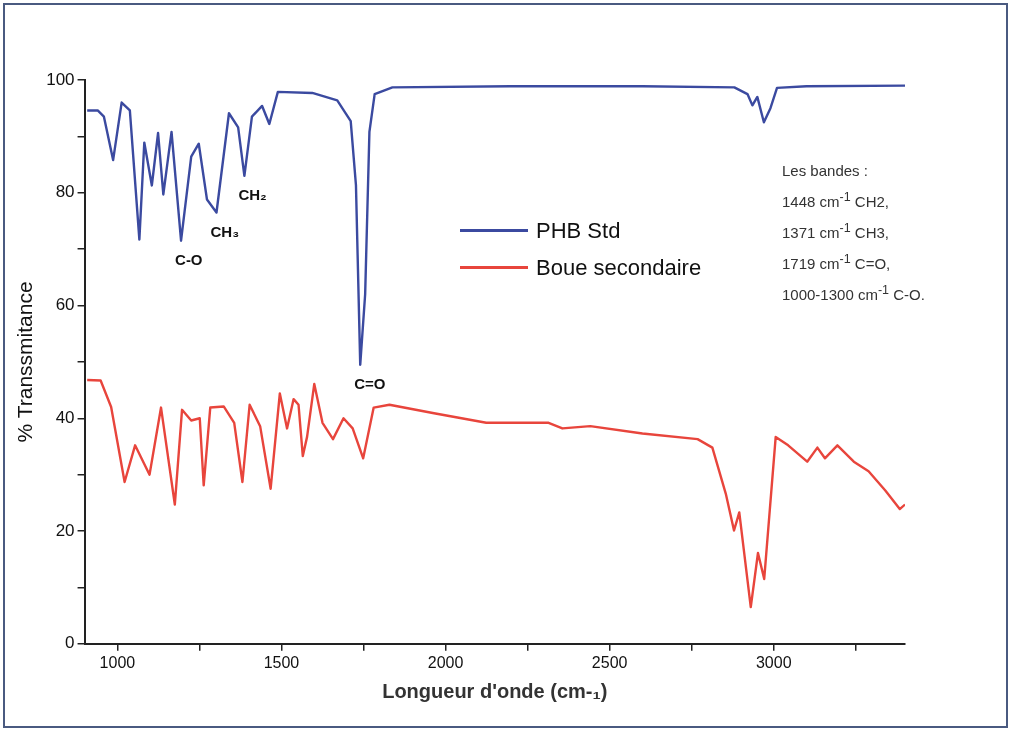  What do you see at coordinates (619, 267) in the screenshot?
I see `legend-label: Boue secondaire` at bounding box center [619, 267].